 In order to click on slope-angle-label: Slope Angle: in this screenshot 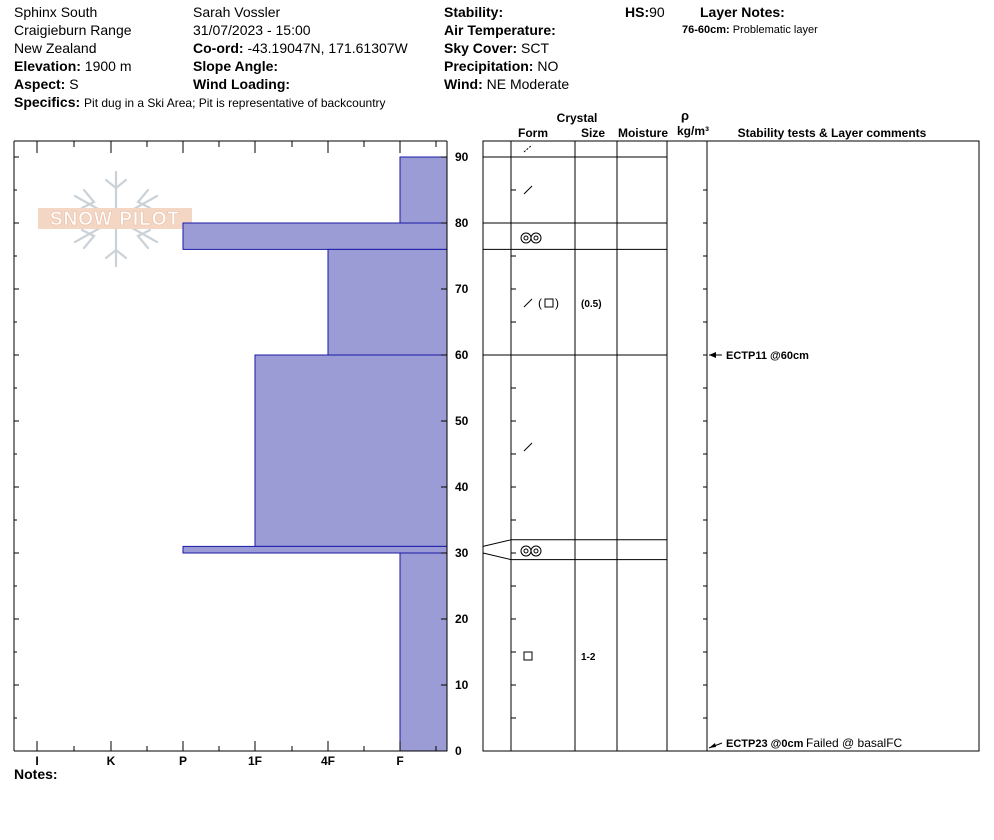, I will do `click(236, 66)`.